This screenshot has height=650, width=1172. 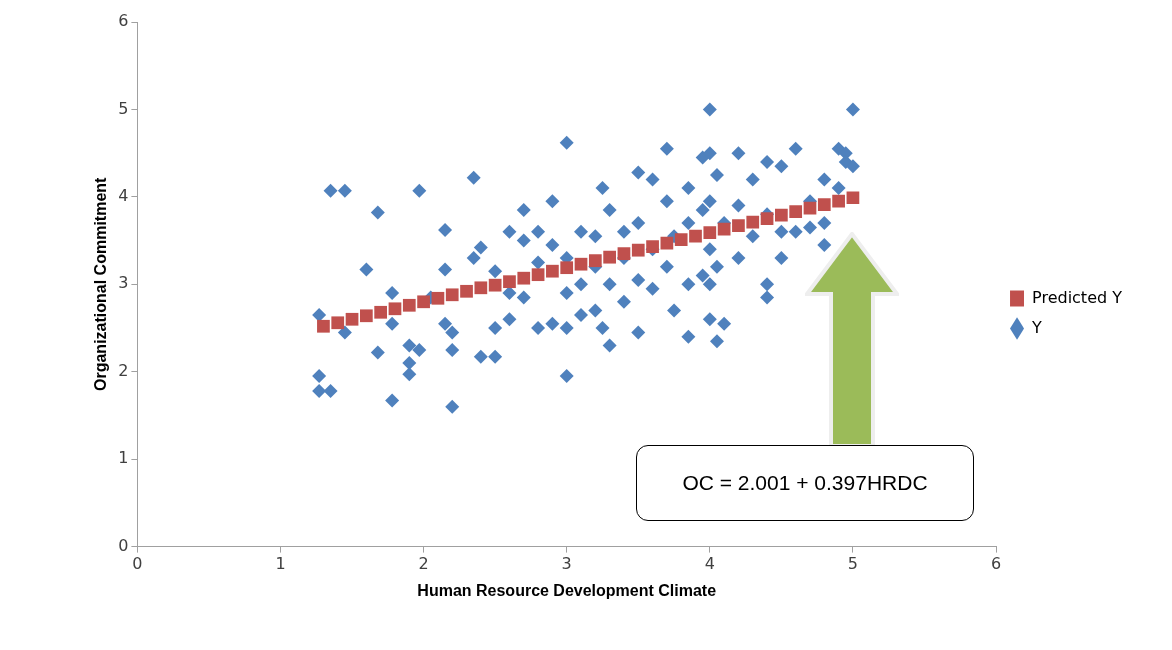 What do you see at coordinates (101, 283) in the screenshot?
I see `y-axis-title: Organizational Commitment` at bounding box center [101, 283].